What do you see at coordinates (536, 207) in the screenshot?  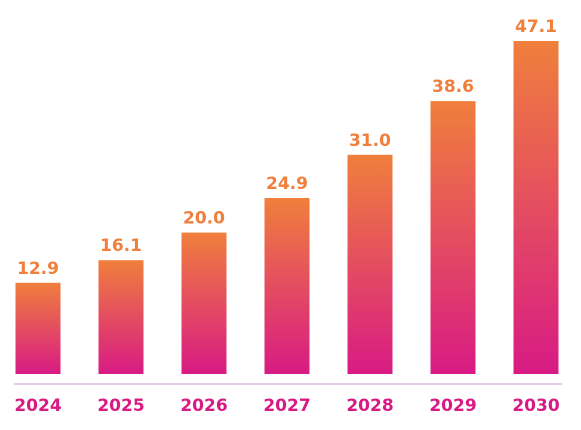 I see `bar-2030` at bounding box center [536, 207].